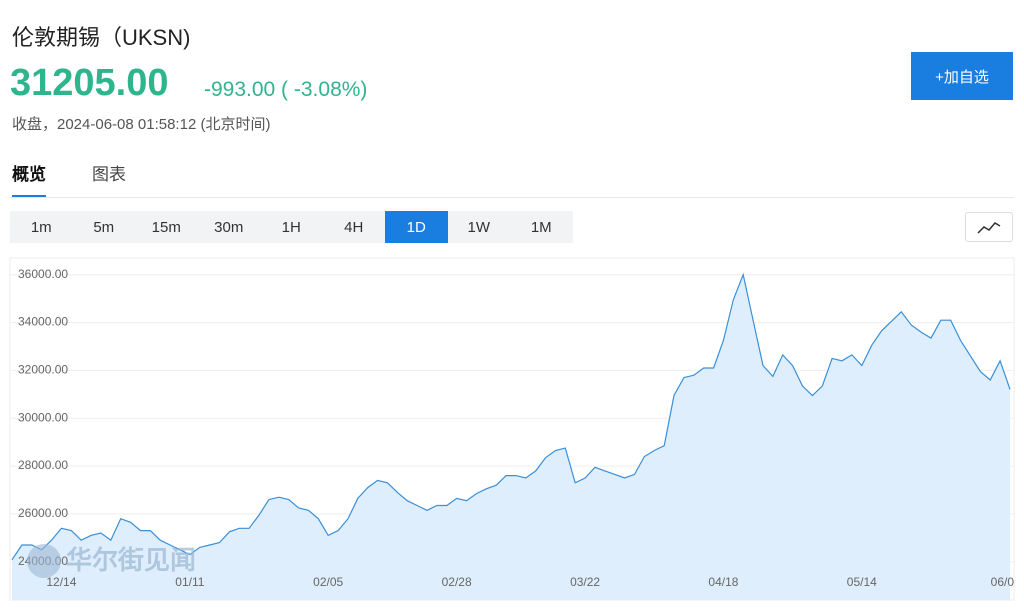 Image resolution: width=1024 pixels, height=612 pixels. What do you see at coordinates (69, 179) in the screenshot?
I see `tabs: 概览 图表` at bounding box center [69, 179].